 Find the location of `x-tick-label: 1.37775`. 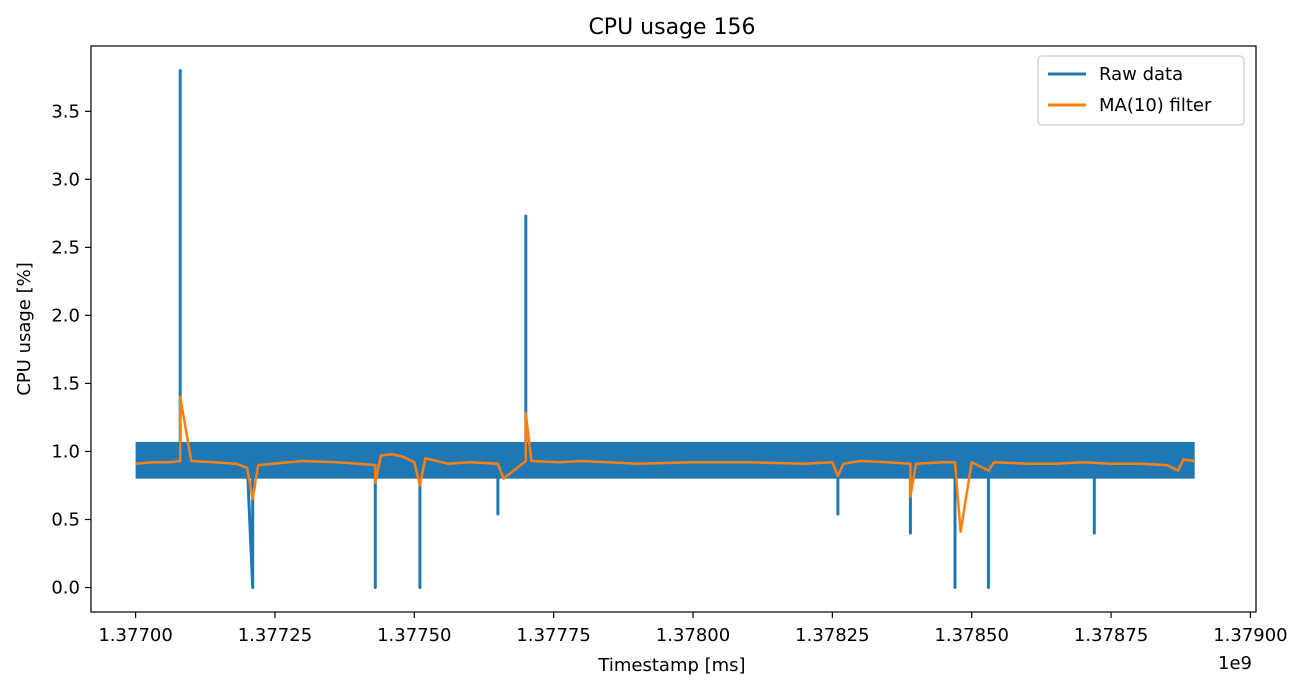

x-tick-label: 1.37775 is located at coordinates (553, 635).